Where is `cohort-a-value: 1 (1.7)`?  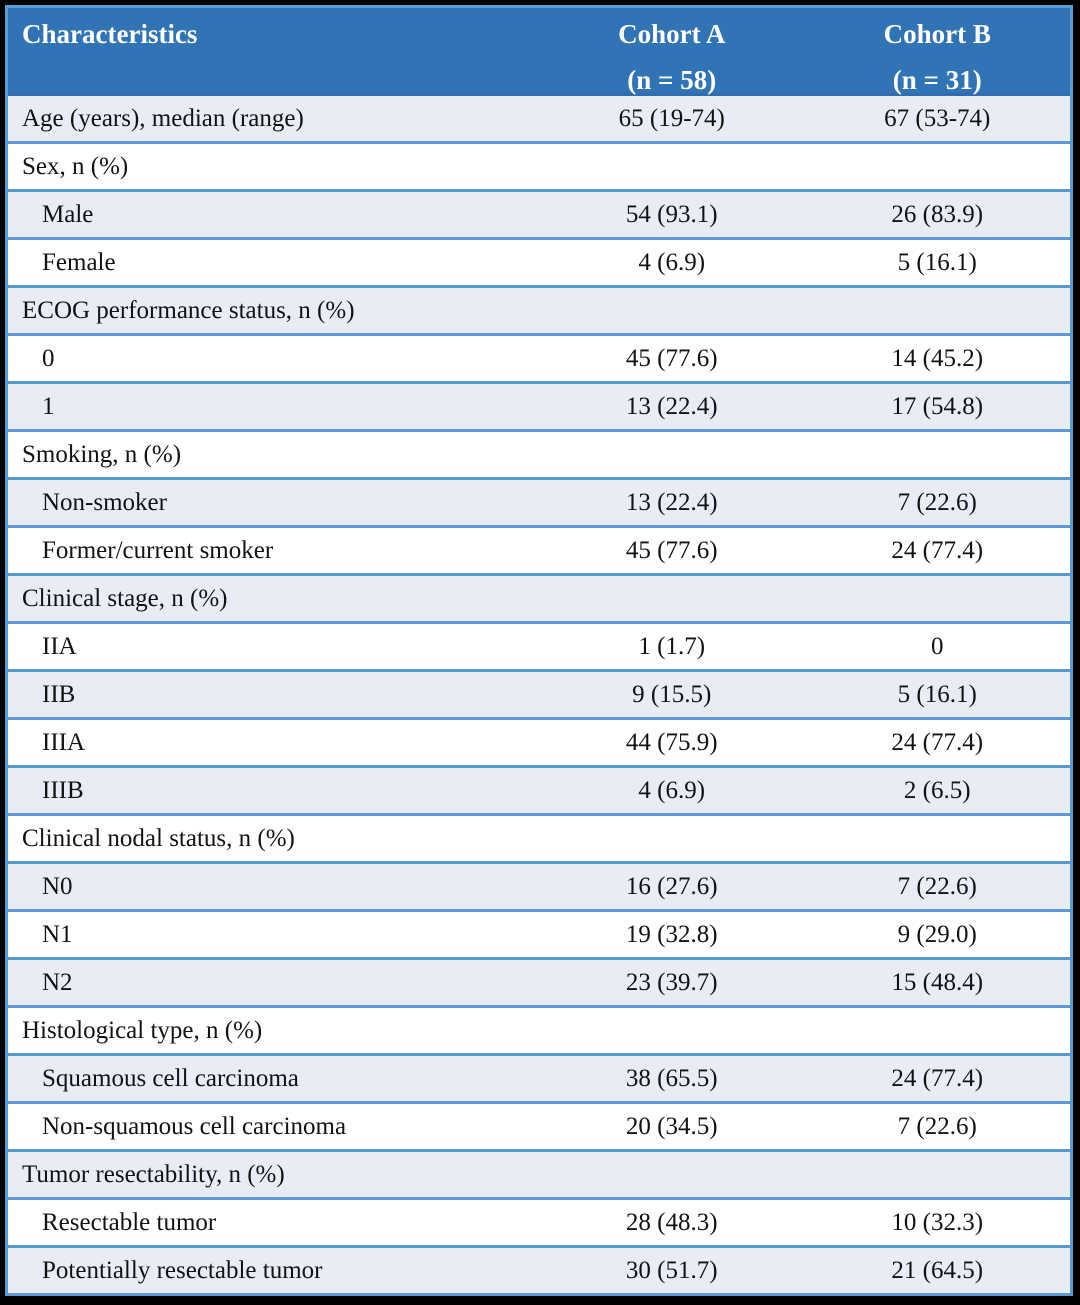
cohort-a-value: 1 (1.7) is located at coordinates (672, 646).